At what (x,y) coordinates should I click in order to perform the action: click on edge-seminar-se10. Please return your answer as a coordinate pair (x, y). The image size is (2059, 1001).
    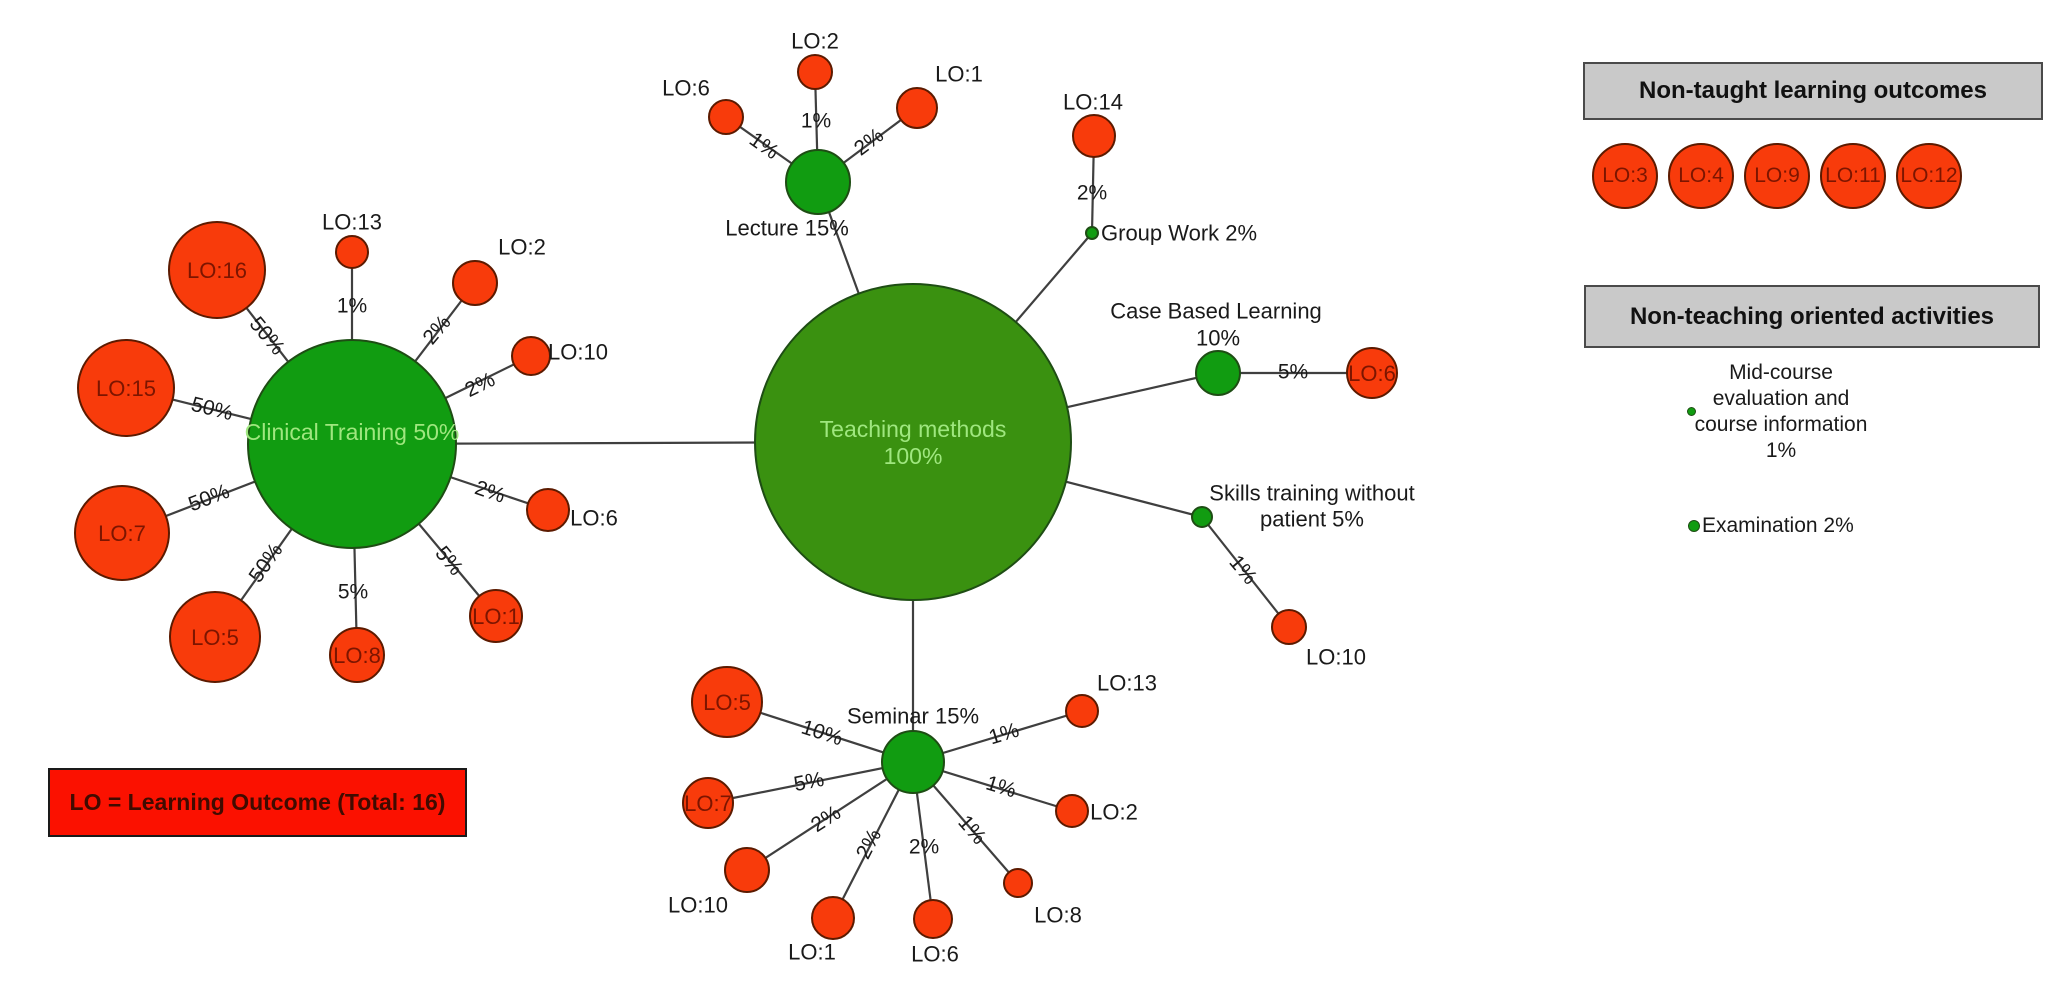
    Looking at the image, I should click on (830, 816).